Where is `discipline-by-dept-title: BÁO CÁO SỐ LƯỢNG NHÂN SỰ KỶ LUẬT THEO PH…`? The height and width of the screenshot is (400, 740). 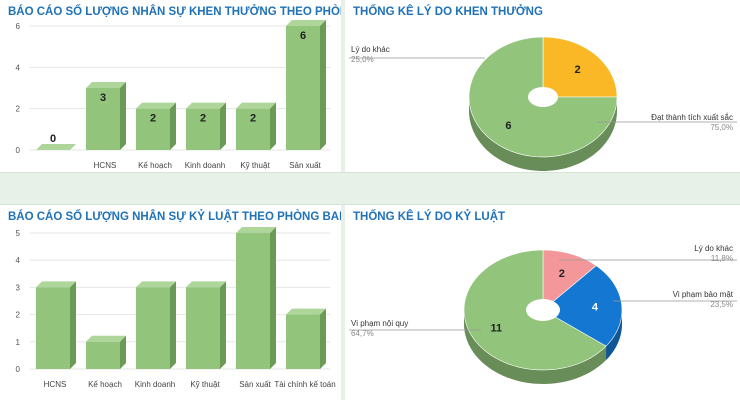
discipline-by-dept-title: BÁO CÁO SỐ LƯỢNG NHÂN SỰ KỶ LUẬT THEO PH… is located at coordinates (174, 217).